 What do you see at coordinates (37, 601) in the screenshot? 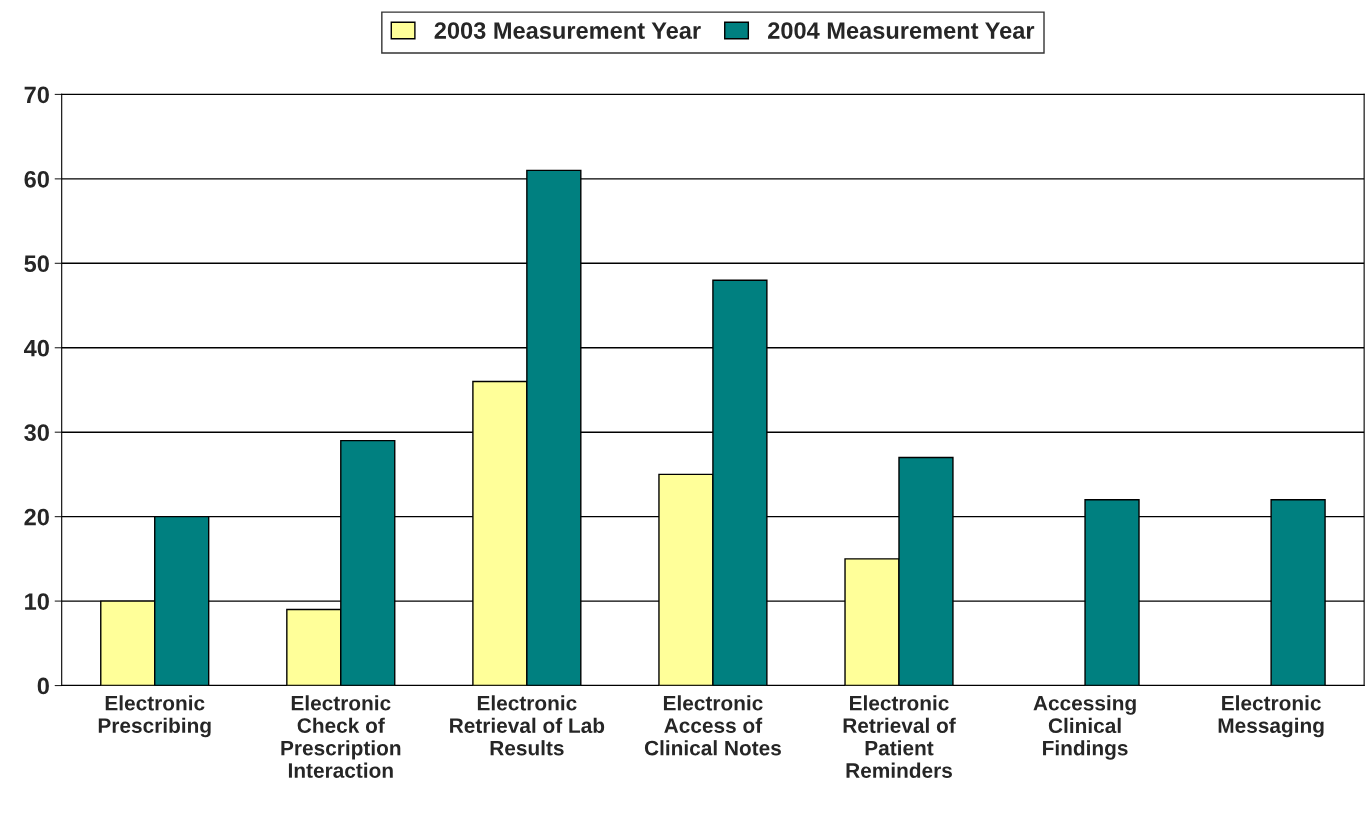
I see `y-tick-label: 10` at bounding box center [37, 601].